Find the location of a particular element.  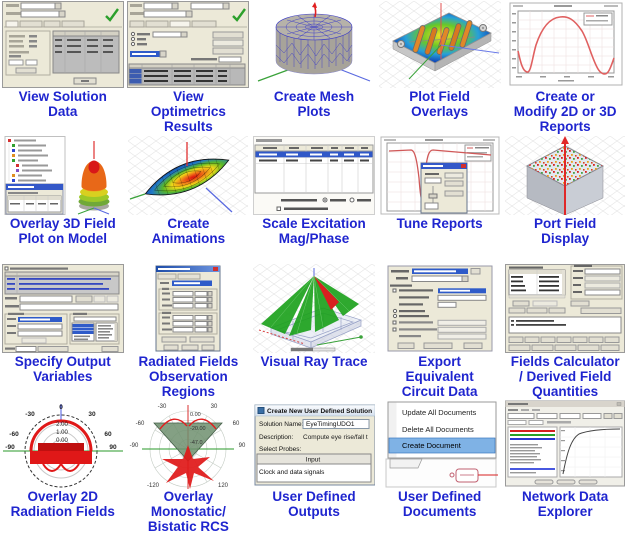

cell-create-animations: Create Animations is located at coordinates (189, 199).